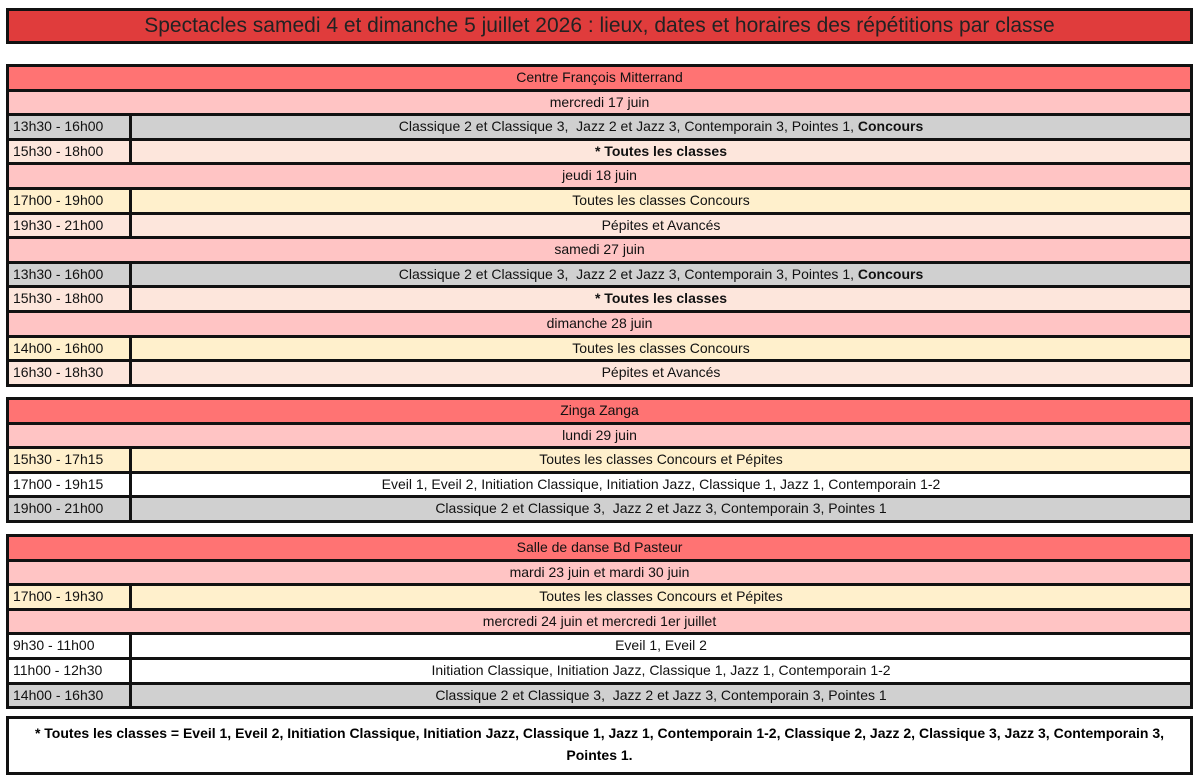 This screenshot has width=1199, height=775. I want to click on time-slot: 15h30 - 17h15, so click(69, 460).